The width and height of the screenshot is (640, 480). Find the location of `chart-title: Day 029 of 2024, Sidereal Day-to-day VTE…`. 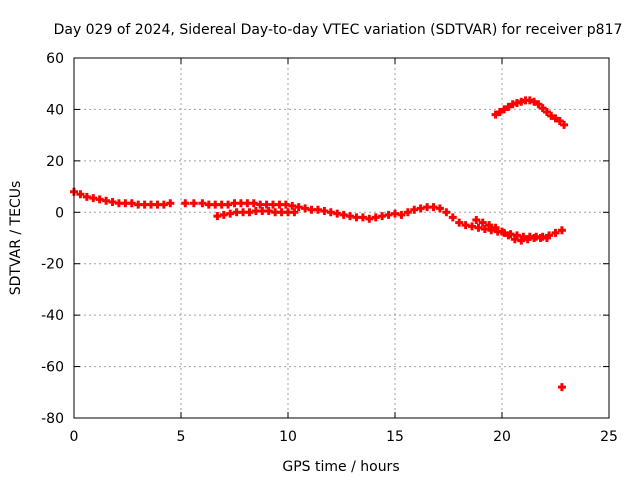

chart-title: Day 029 of 2024, Sidereal Day-to-day VTE… is located at coordinates (338, 30).